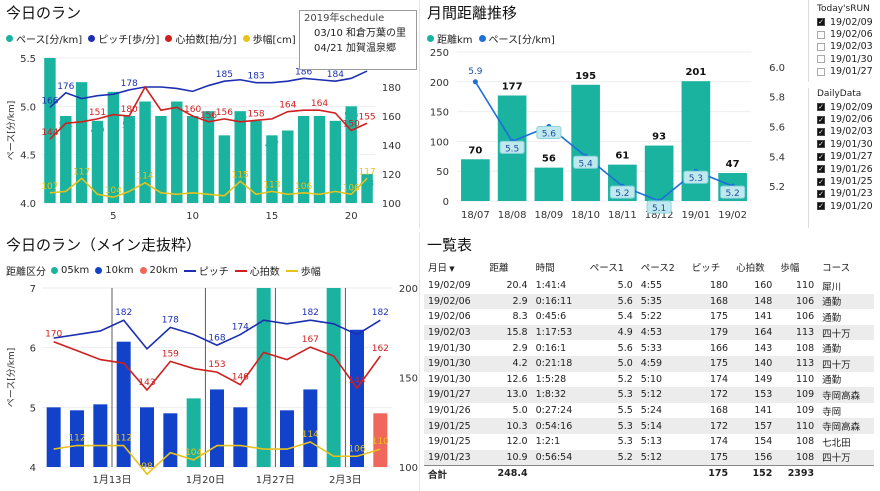 The image size is (880, 491). Describe the element at coordinates (53, 335) in the screenshot. I see `series-data-label: 170` at that location.